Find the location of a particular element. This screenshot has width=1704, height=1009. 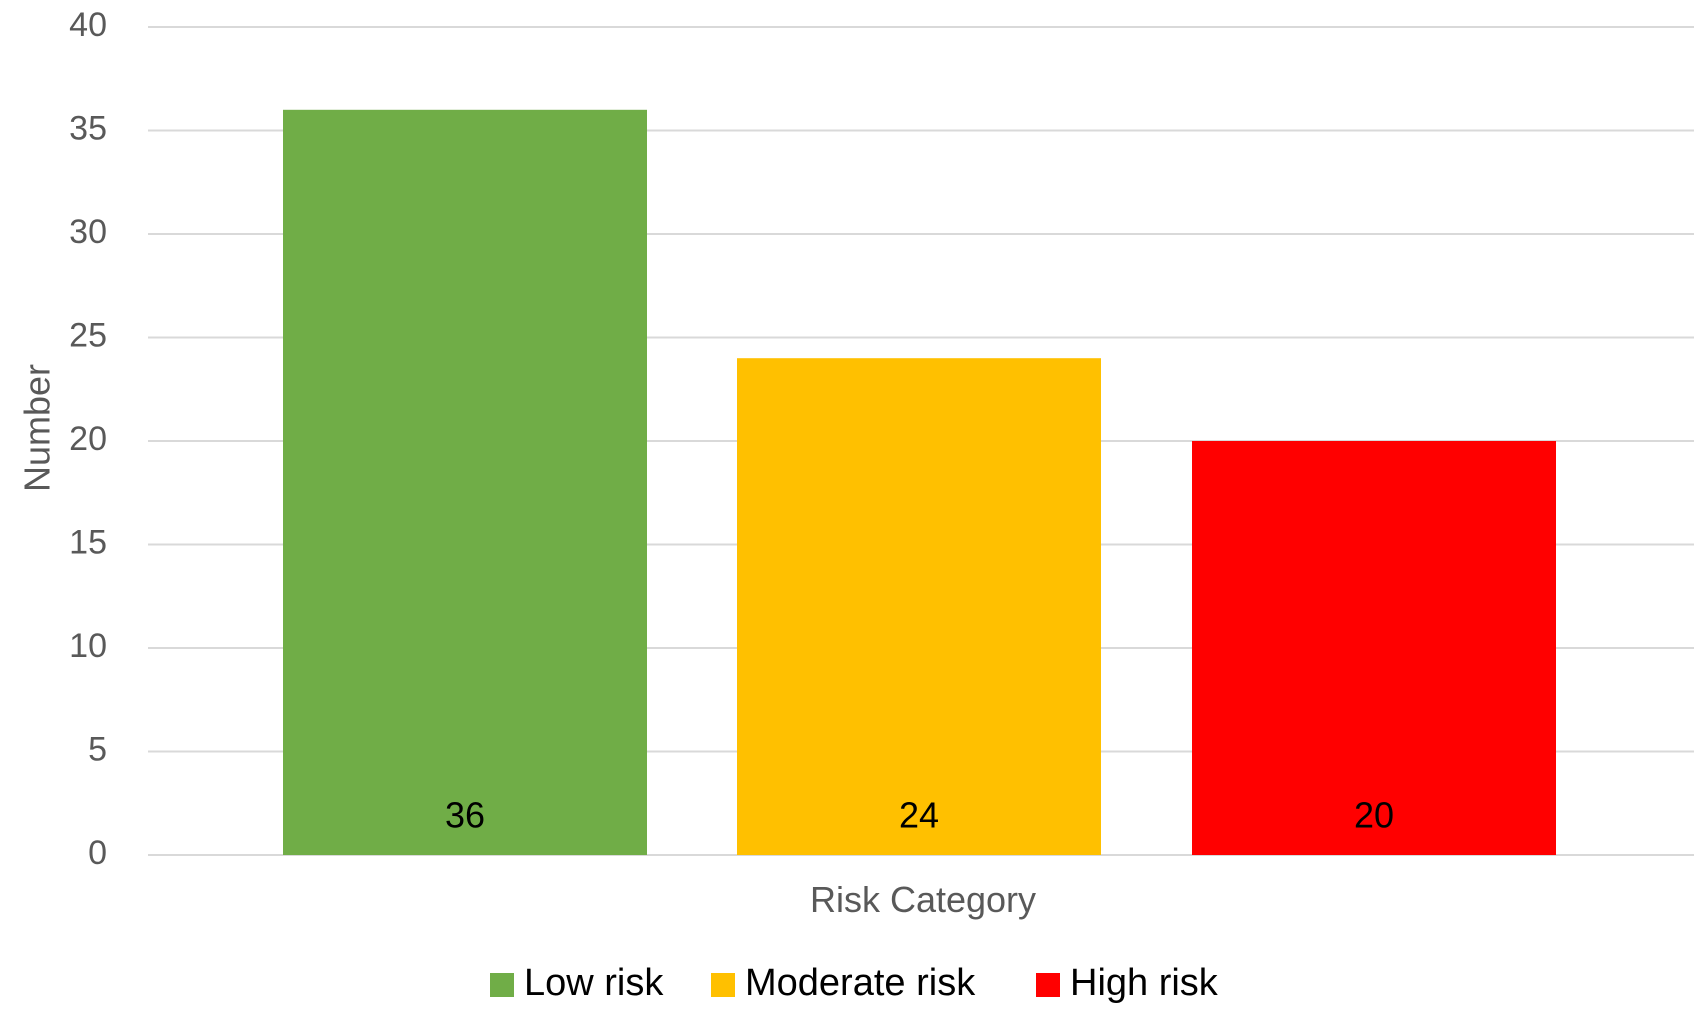

x-axis-title: Risk Category is located at coordinates (923, 899).